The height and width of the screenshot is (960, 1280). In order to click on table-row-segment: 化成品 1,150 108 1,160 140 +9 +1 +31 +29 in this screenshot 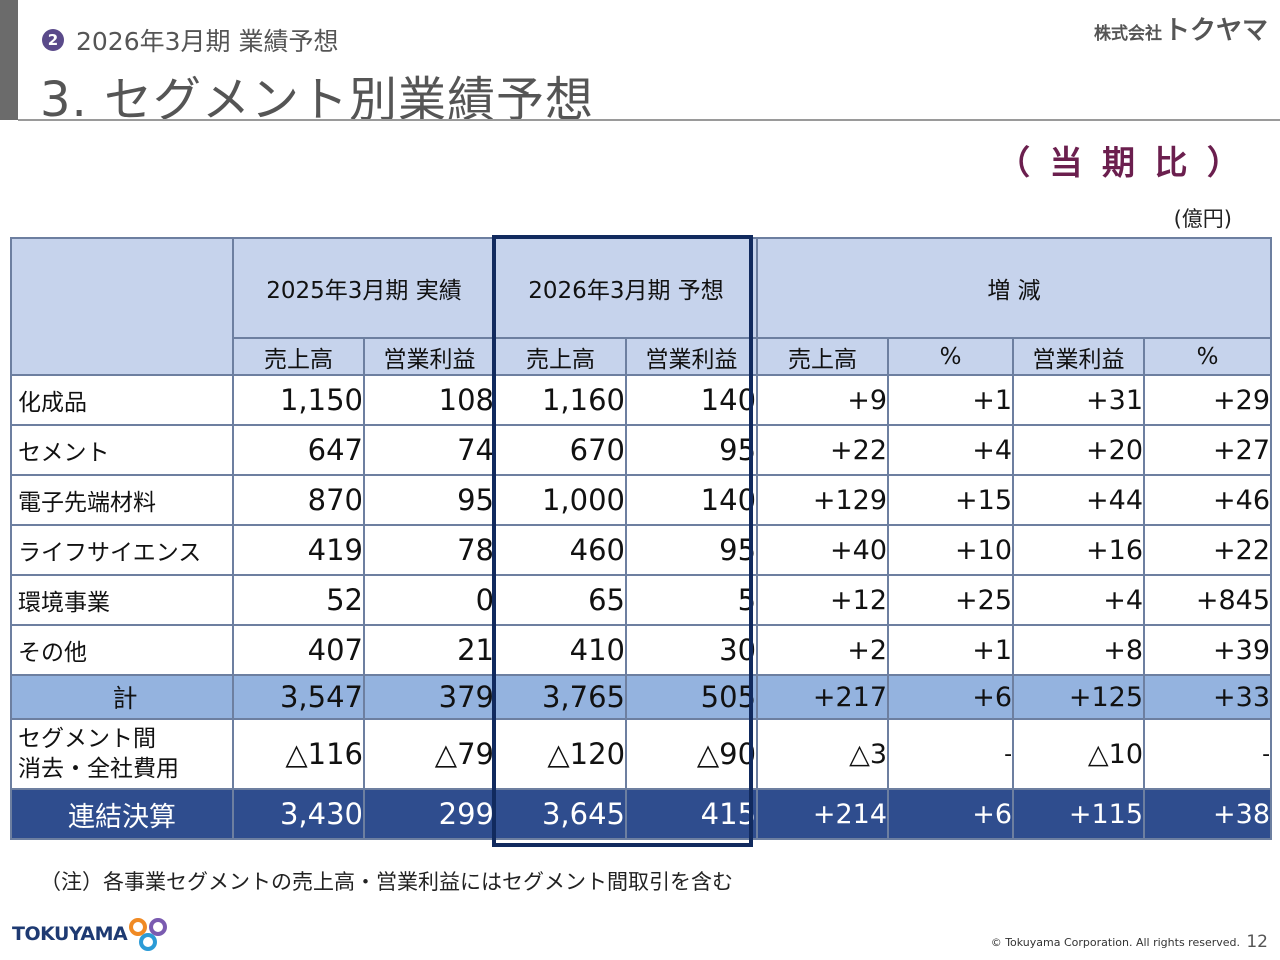, I will do `click(641, 400)`.